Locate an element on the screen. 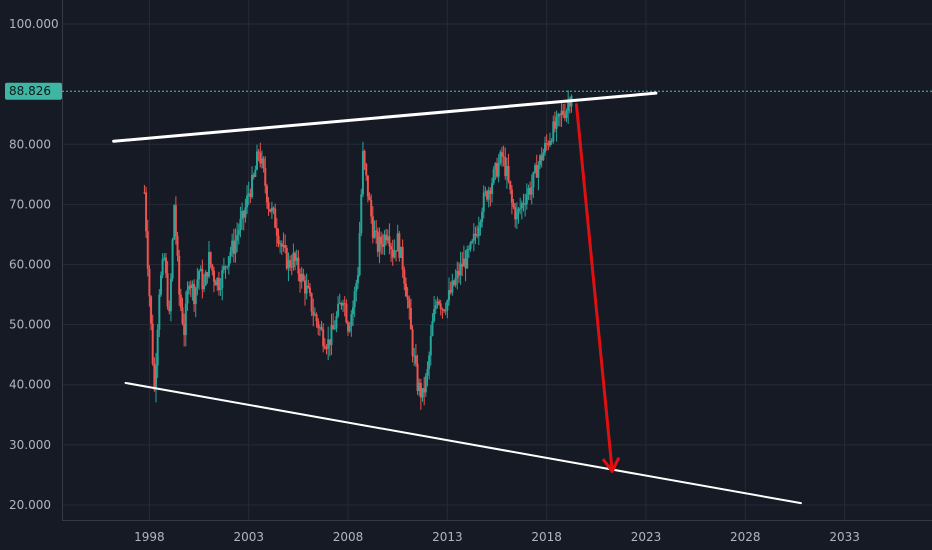 The width and height of the screenshot is (932, 550). last-price-tag-bg is located at coordinates (33, 91).